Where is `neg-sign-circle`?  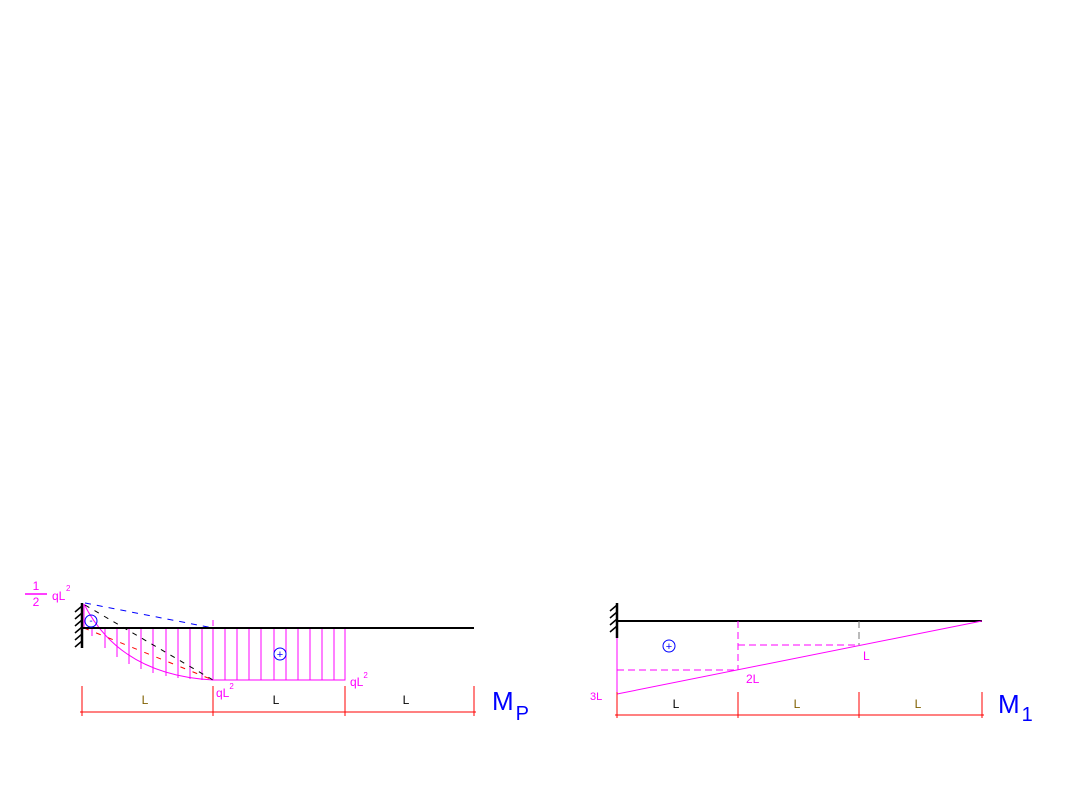
neg-sign-circle is located at coordinates (91, 621).